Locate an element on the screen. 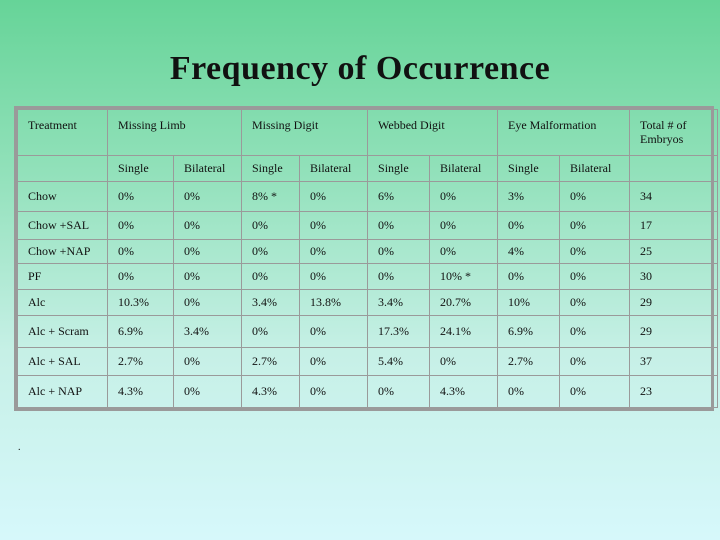 The height and width of the screenshot is (540, 720). table-row: PF 0% 0% 0% 0% 0% 10% * 0% 0% 30 is located at coordinates (368, 276).